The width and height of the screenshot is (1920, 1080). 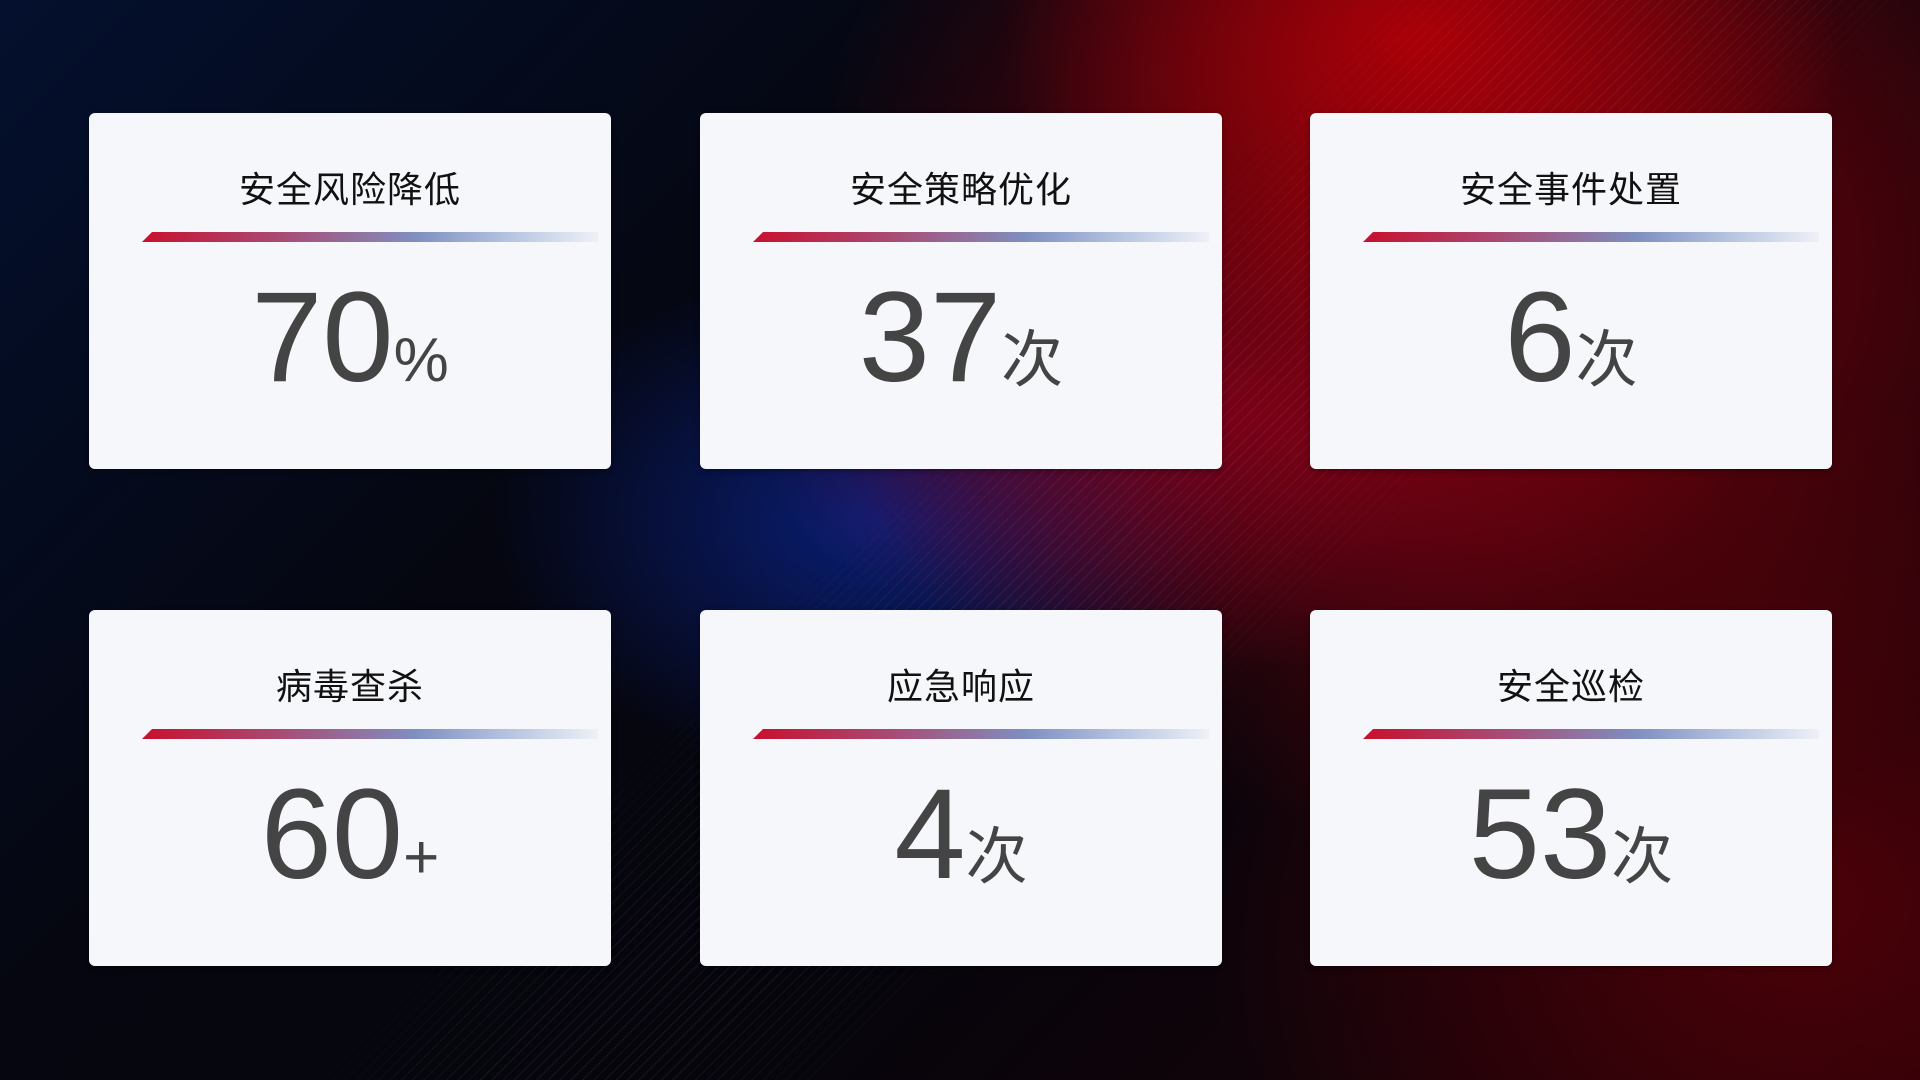 I want to click on card-title: 安全巡检, so click(x=1570, y=687).